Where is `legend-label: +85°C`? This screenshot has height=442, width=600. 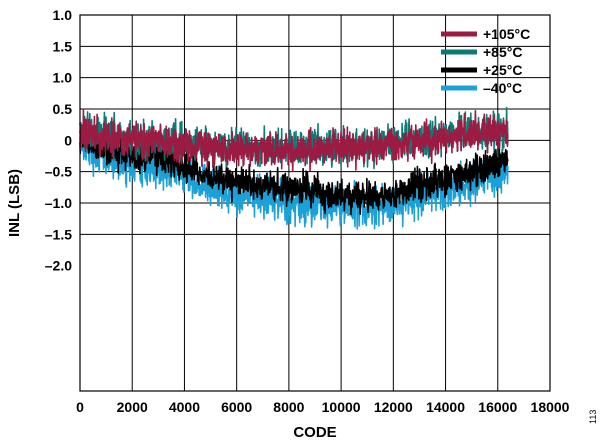 legend-label: +85°C is located at coordinates (502, 52).